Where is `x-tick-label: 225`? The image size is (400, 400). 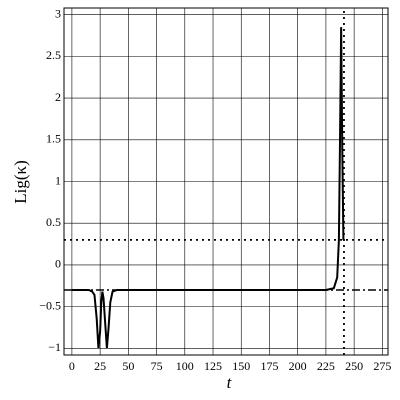 x-tick-label: 225 is located at coordinates (326, 366).